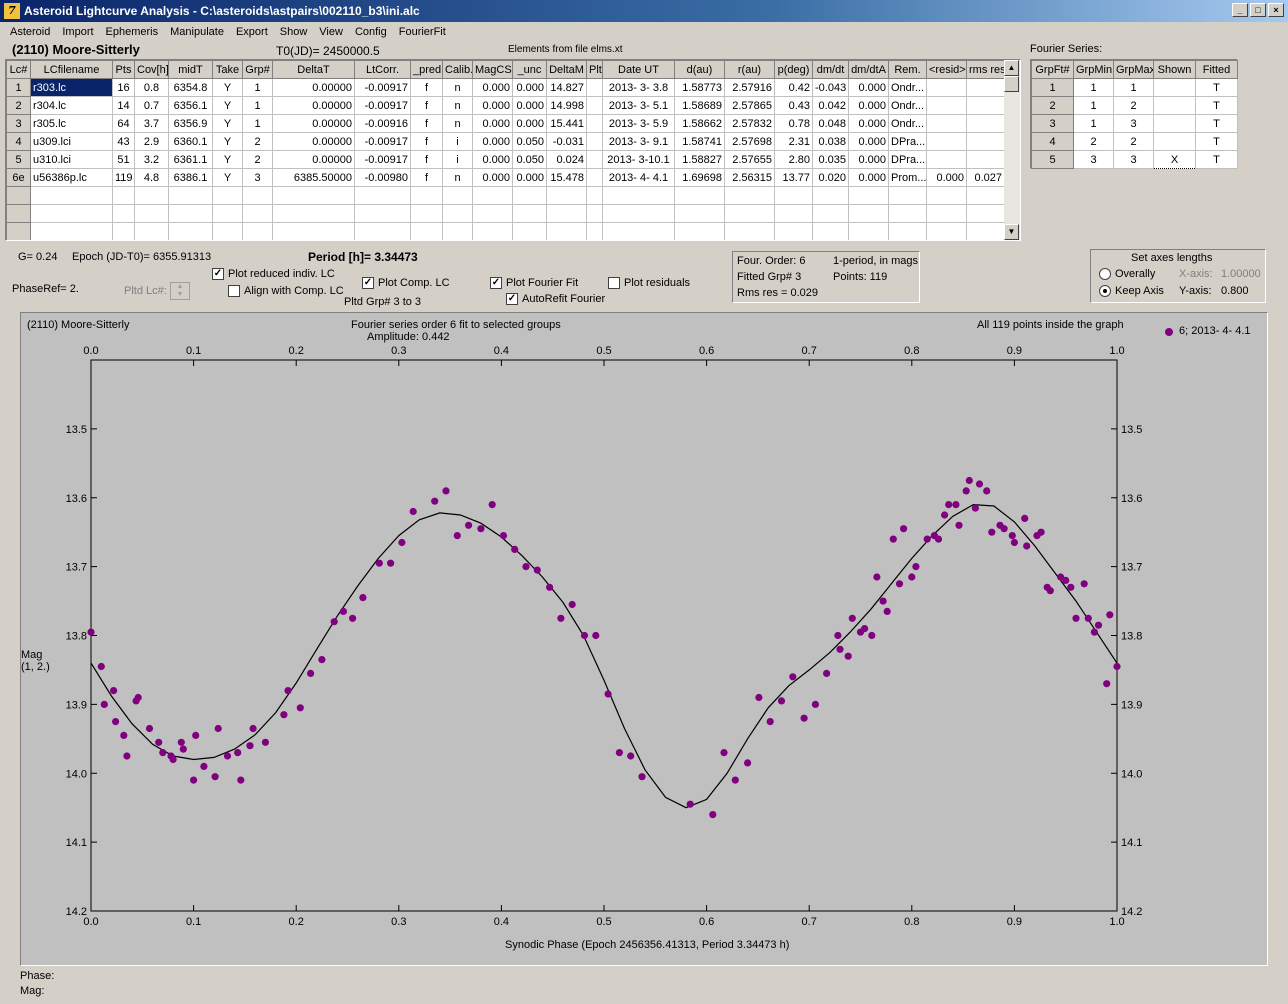 Image resolution: width=1288 pixels, height=1004 pixels. I want to click on table-cell: i, so click(457, 141).